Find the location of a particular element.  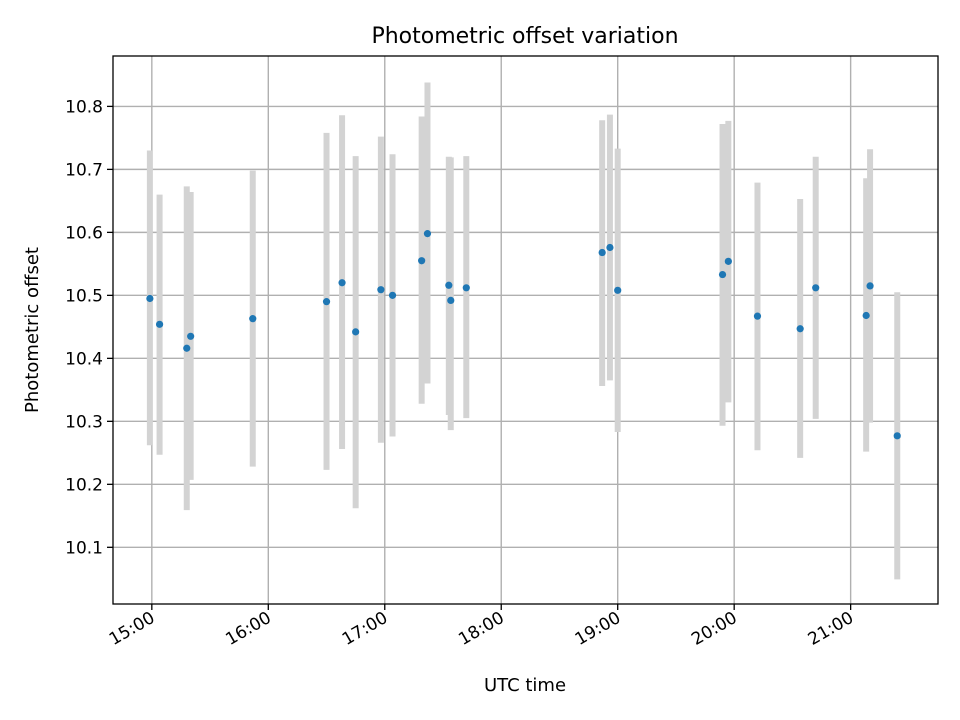

x-tick-label: 21:00 is located at coordinates (831, 629).